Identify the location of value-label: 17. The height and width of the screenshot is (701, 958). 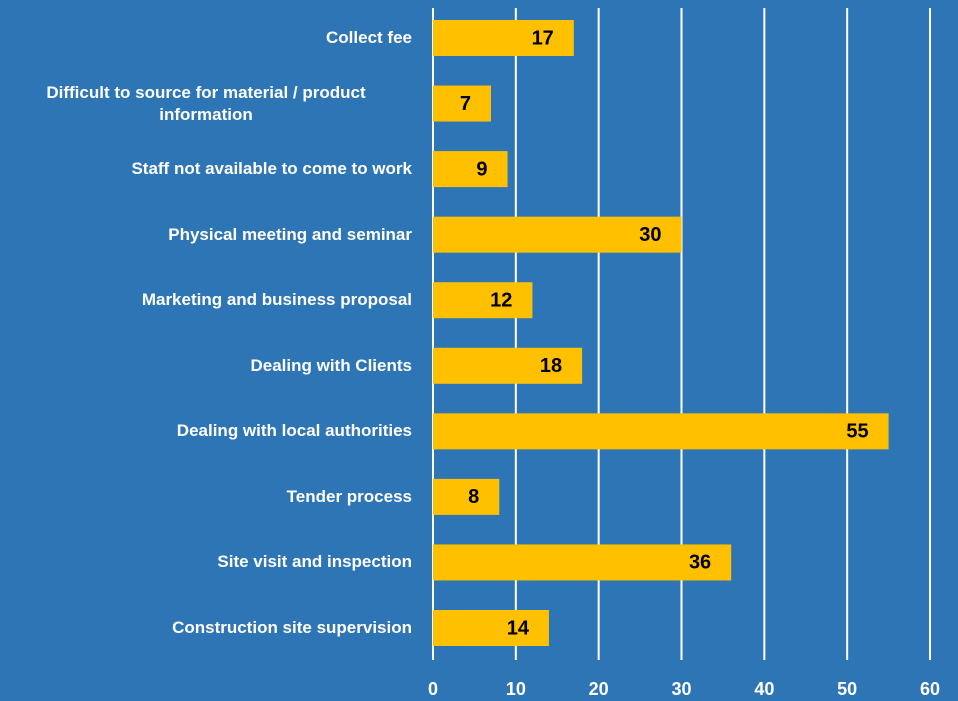
(543, 38).